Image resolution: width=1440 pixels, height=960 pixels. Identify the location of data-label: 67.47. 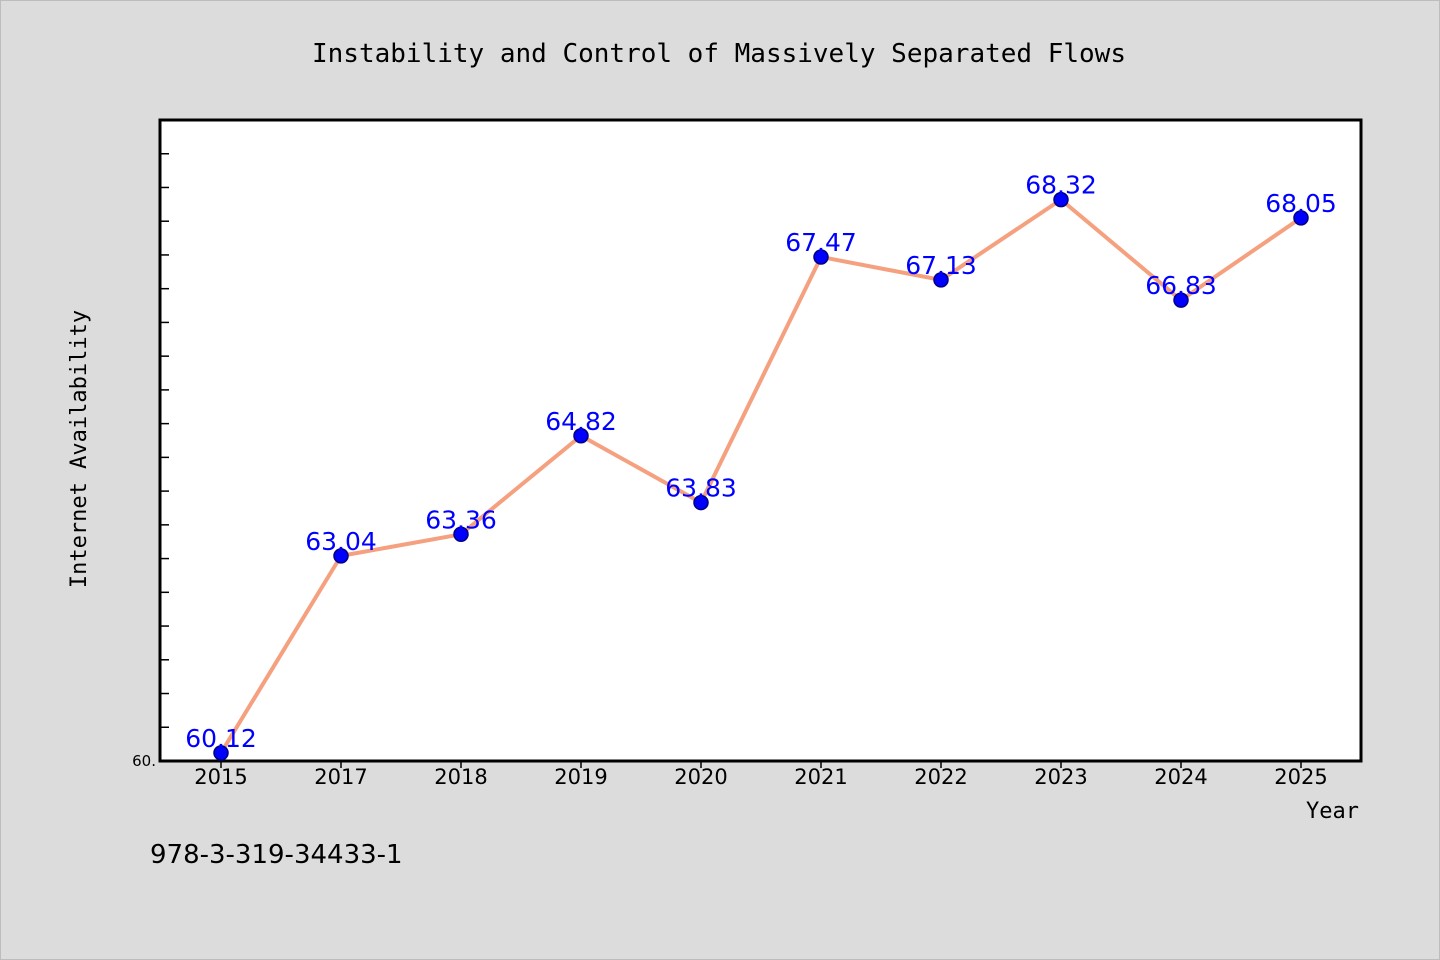
(821, 242).